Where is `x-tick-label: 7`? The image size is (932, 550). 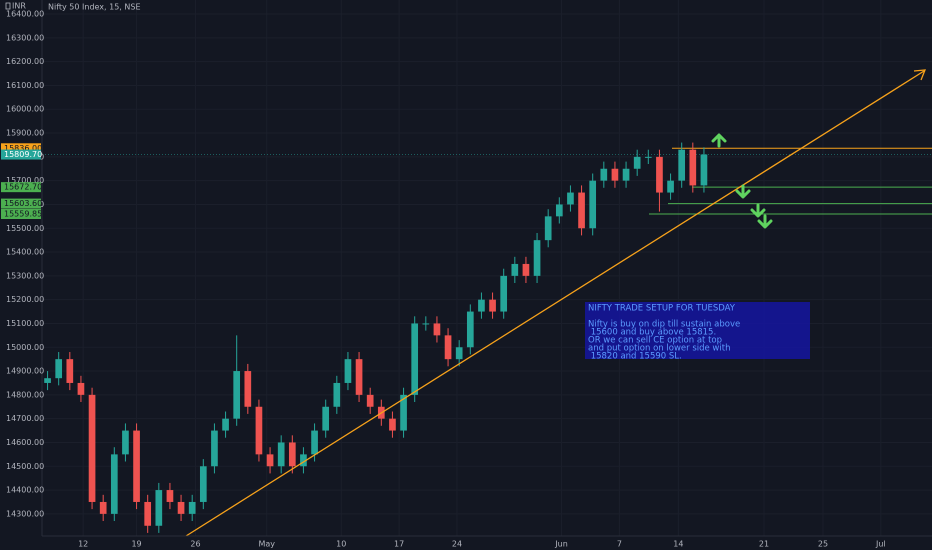 x-tick-label: 7 is located at coordinates (619, 544).